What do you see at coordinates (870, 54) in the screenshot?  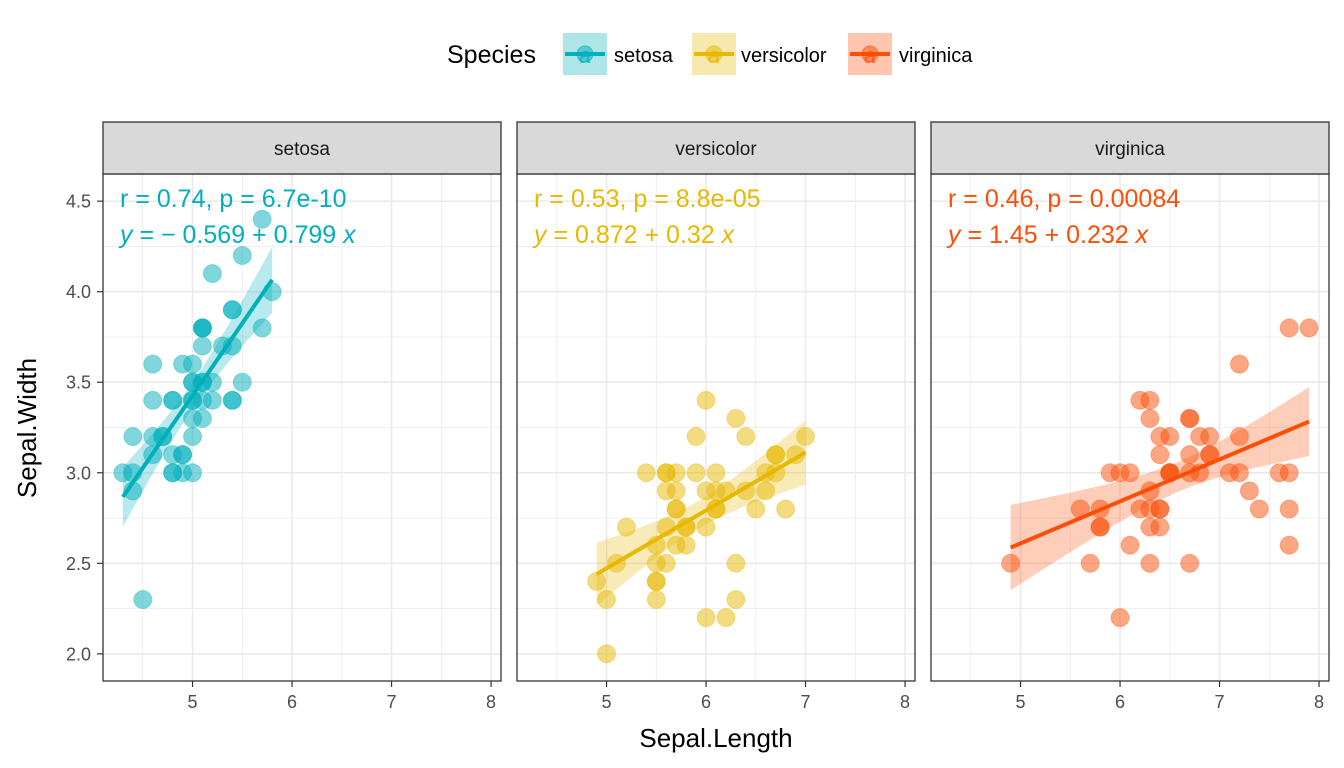 I see `legend-point-virginica` at bounding box center [870, 54].